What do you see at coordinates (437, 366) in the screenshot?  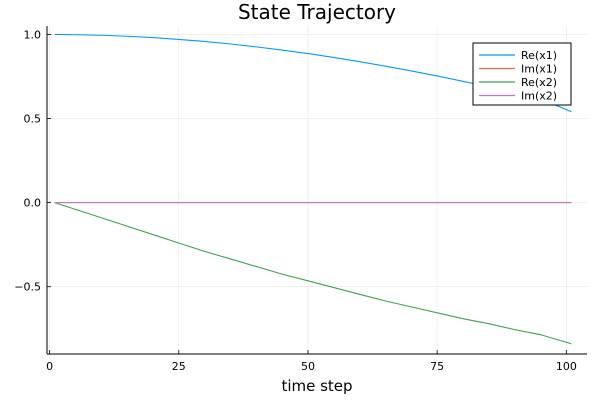 I see `x-tick-label: 75` at bounding box center [437, 366].